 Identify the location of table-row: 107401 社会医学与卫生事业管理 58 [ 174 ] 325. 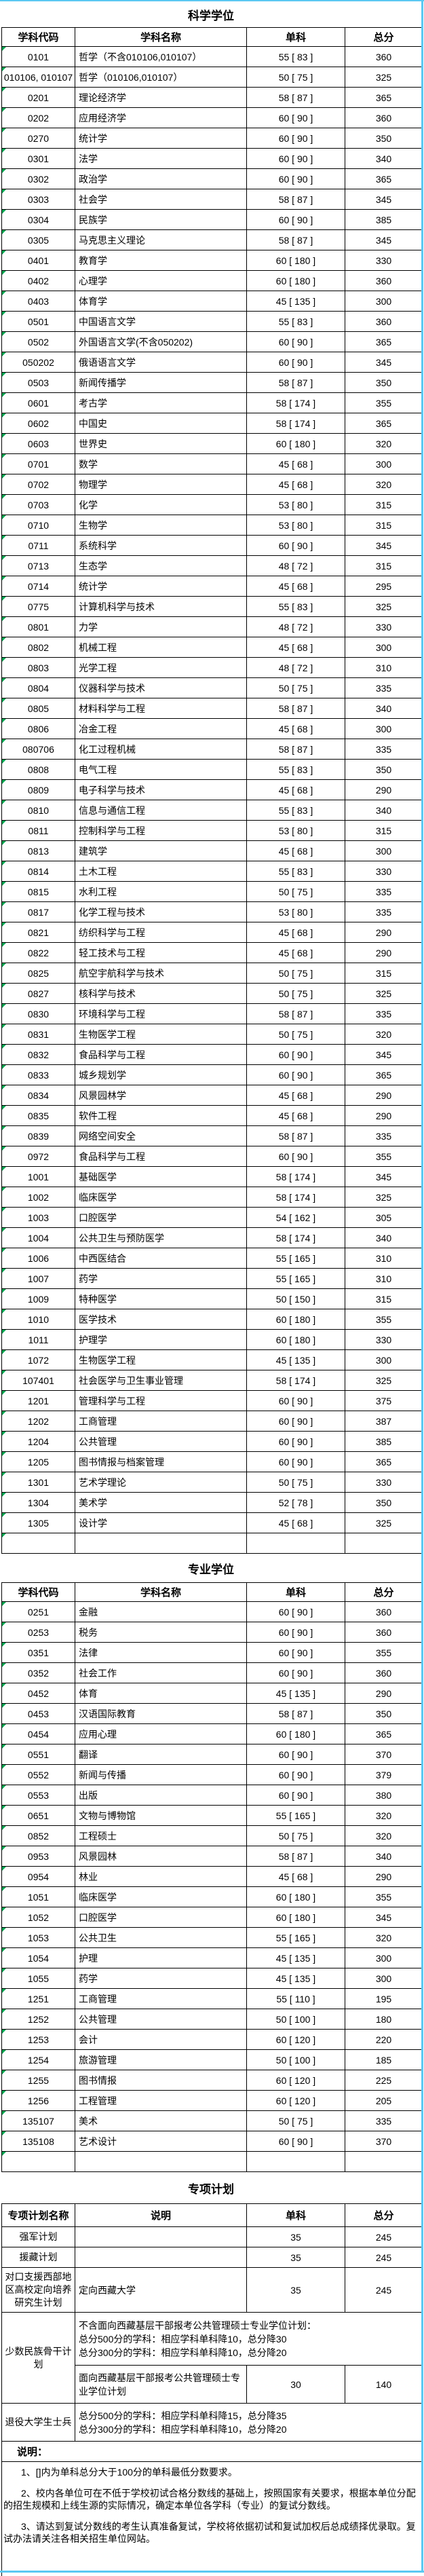
(212, 1381).